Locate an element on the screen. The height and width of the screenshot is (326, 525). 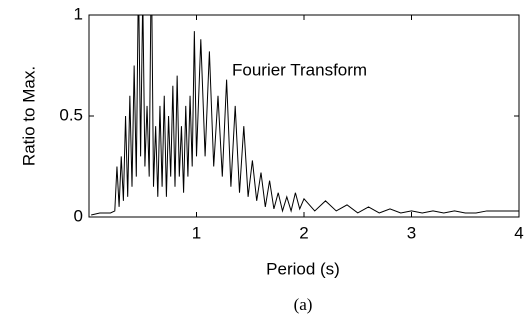
y-axis-label: Ratio to Max. is located at coordinates (28, 116).